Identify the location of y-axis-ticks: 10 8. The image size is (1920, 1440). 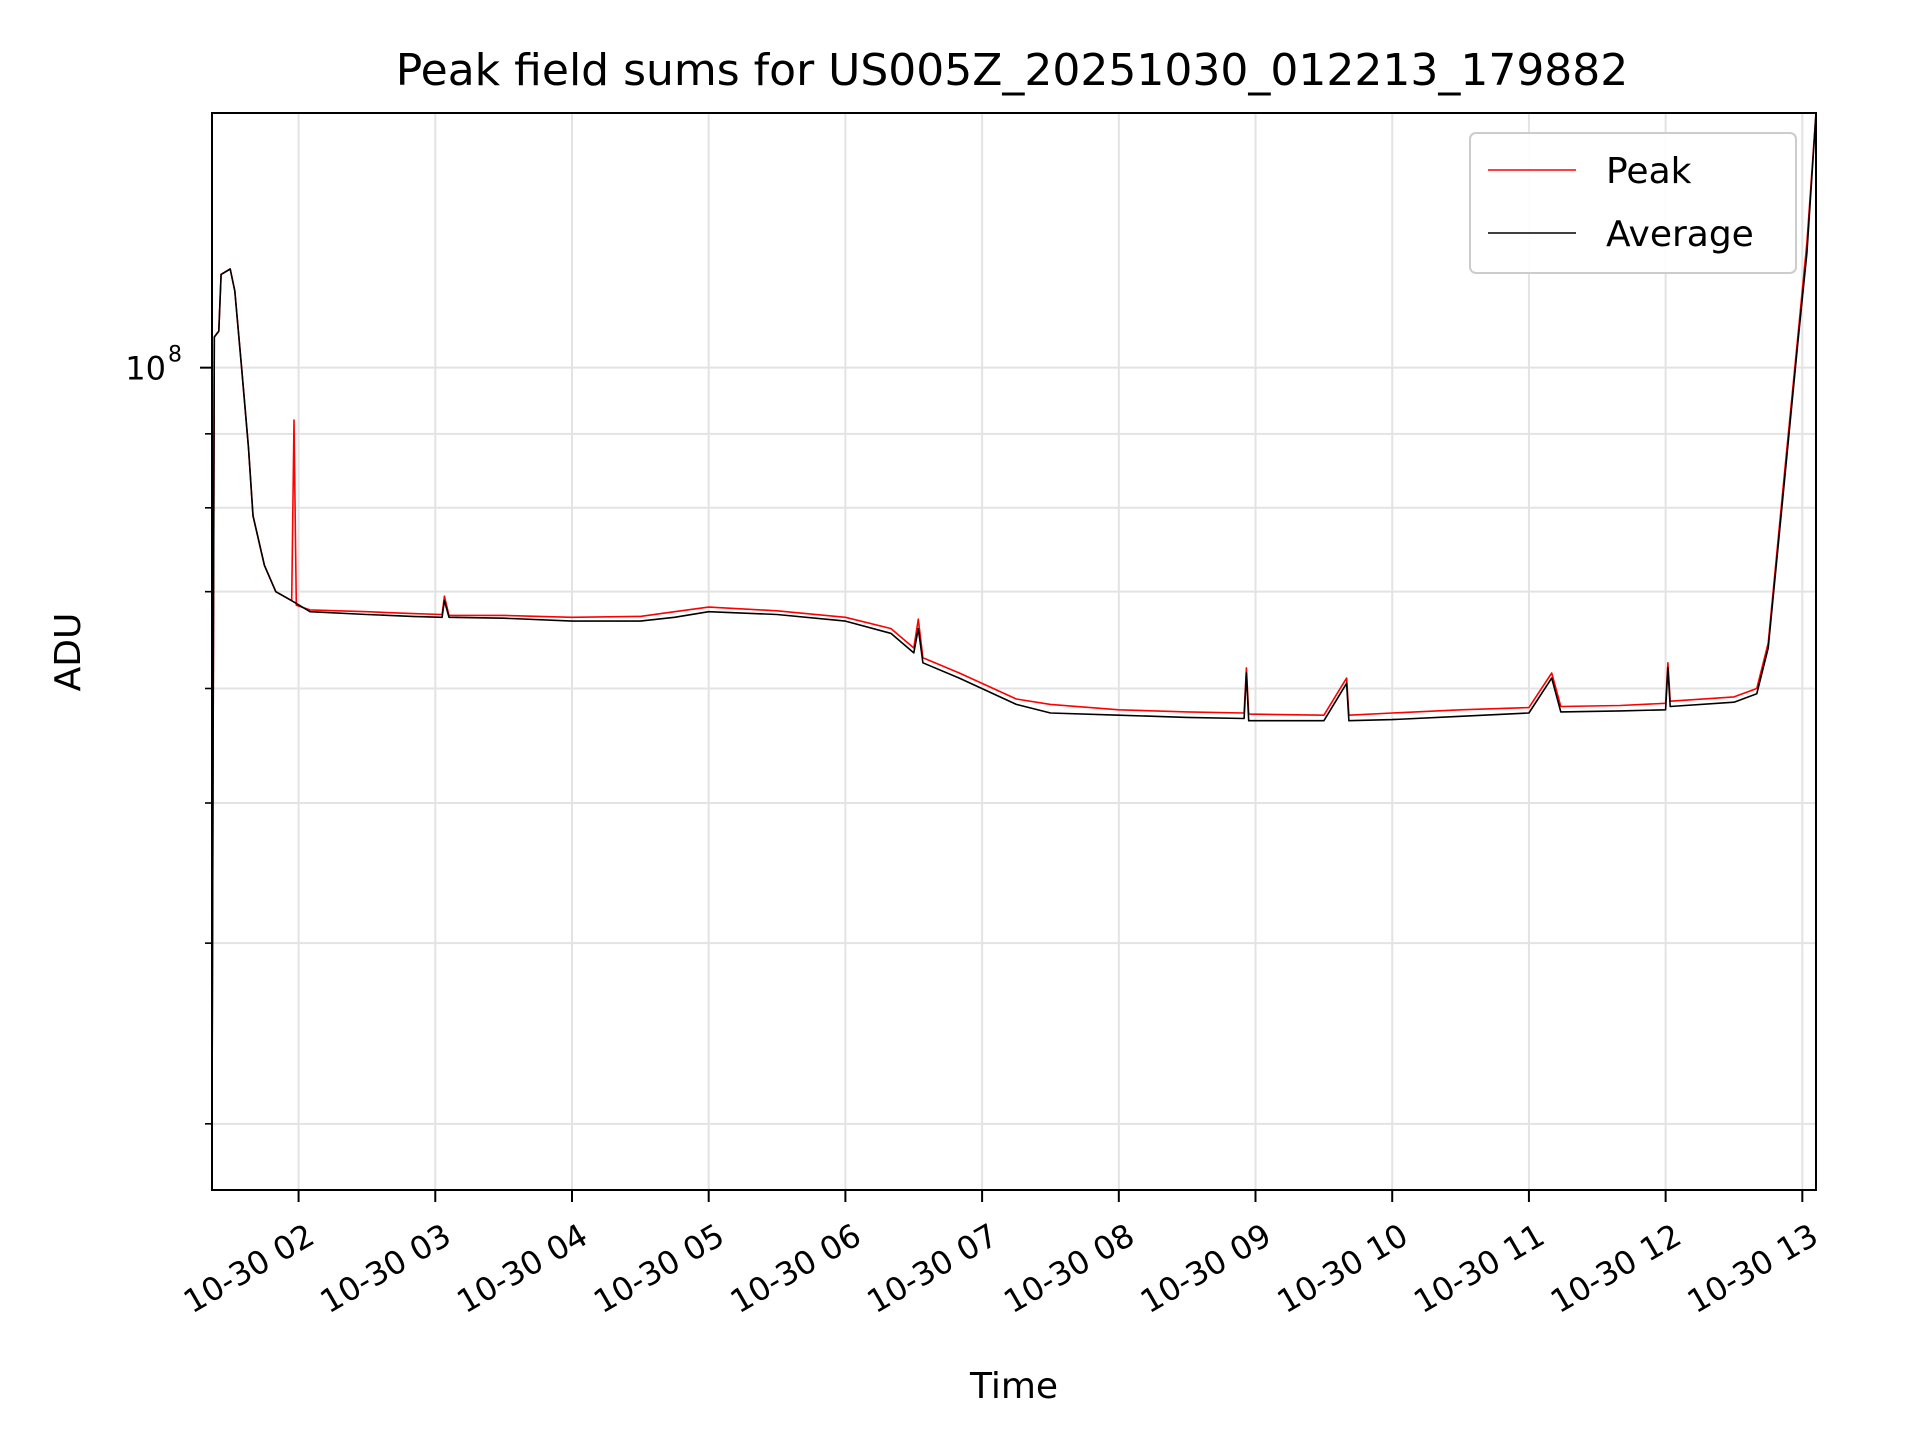
(168, 734).